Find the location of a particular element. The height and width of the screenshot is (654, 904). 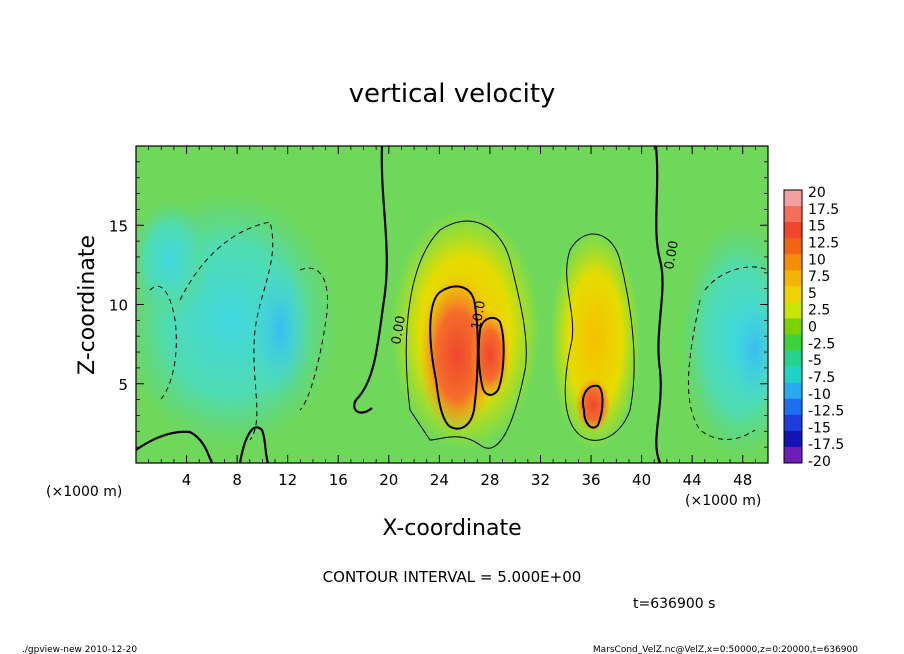

y-tick-label: 15 is located at coordinates (118, 226).